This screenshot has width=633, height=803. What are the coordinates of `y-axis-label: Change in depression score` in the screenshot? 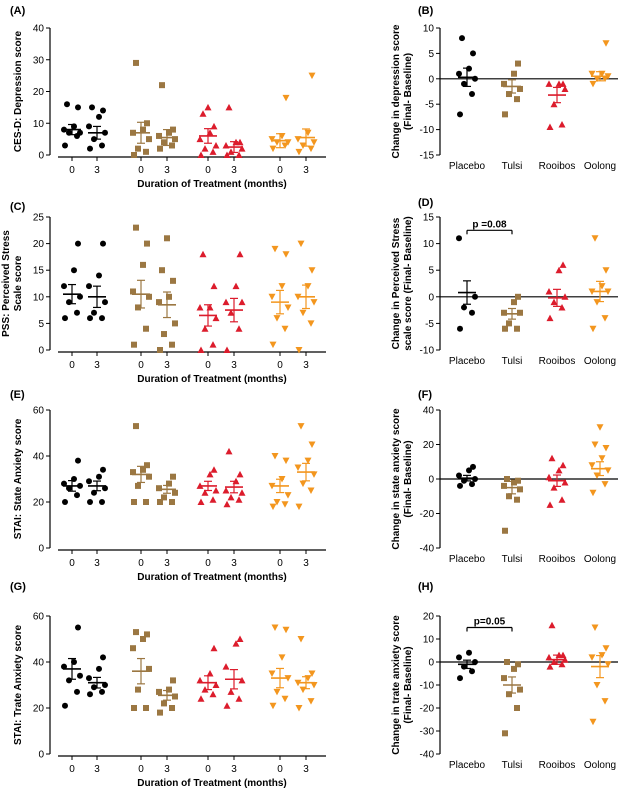 It's located at (396, 91).